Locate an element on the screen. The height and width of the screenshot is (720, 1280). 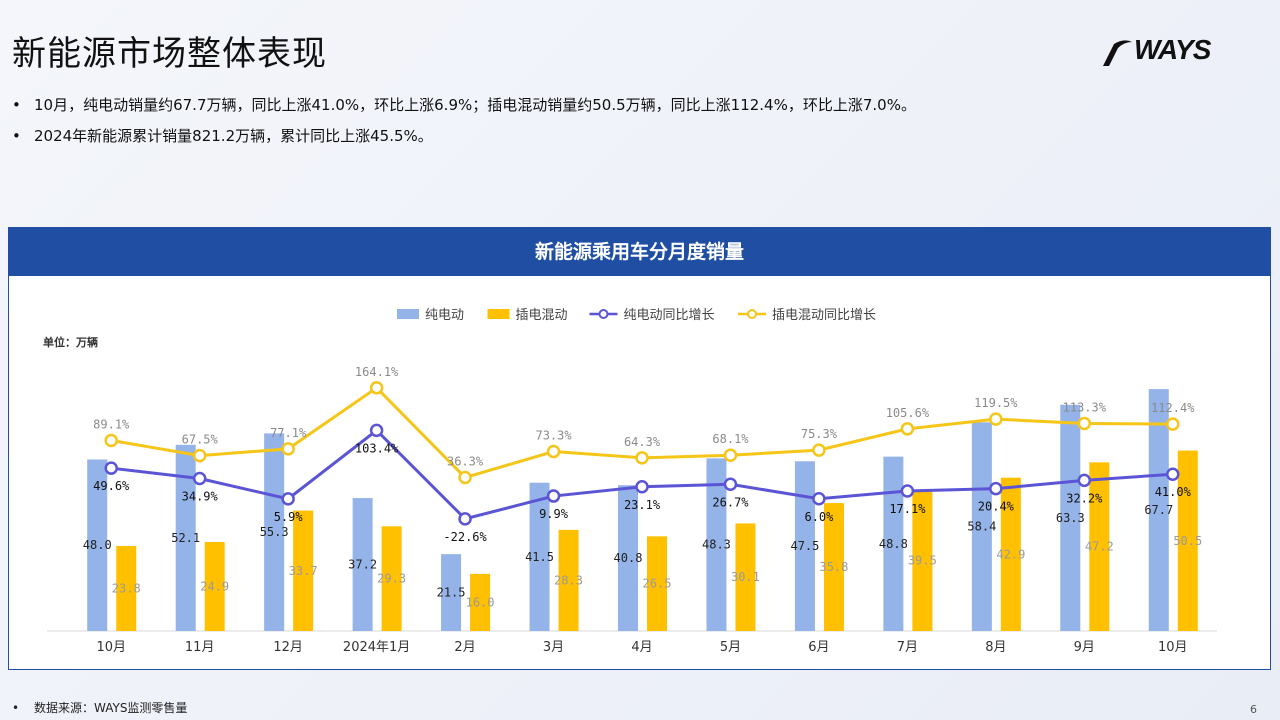
line-label-1-7: 68.1% is located at coordinates (730, 439).